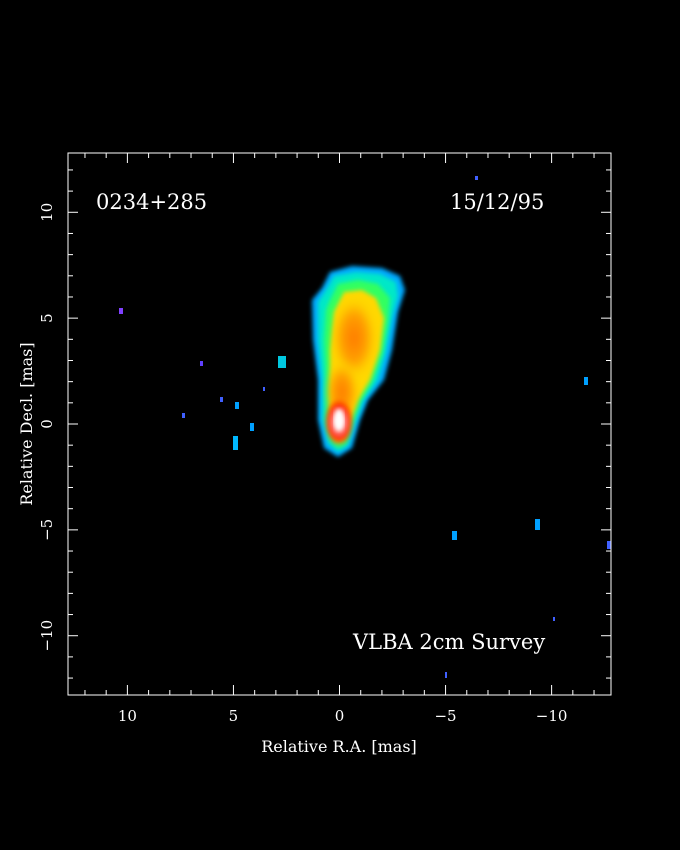 This screenshot has height=850, width=680. What do you see at coordinates (234, 716) in the screenshot?
I see `x-tick-label: 5` at bounding box center [234, 716].